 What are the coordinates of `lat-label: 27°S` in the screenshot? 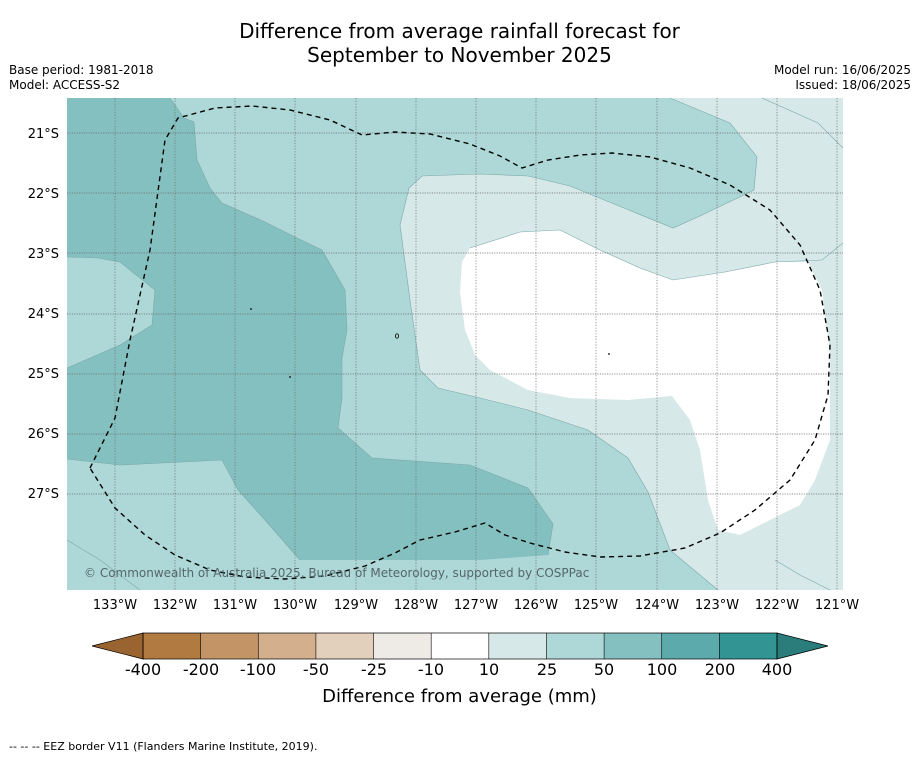 It's located at (43, 494).